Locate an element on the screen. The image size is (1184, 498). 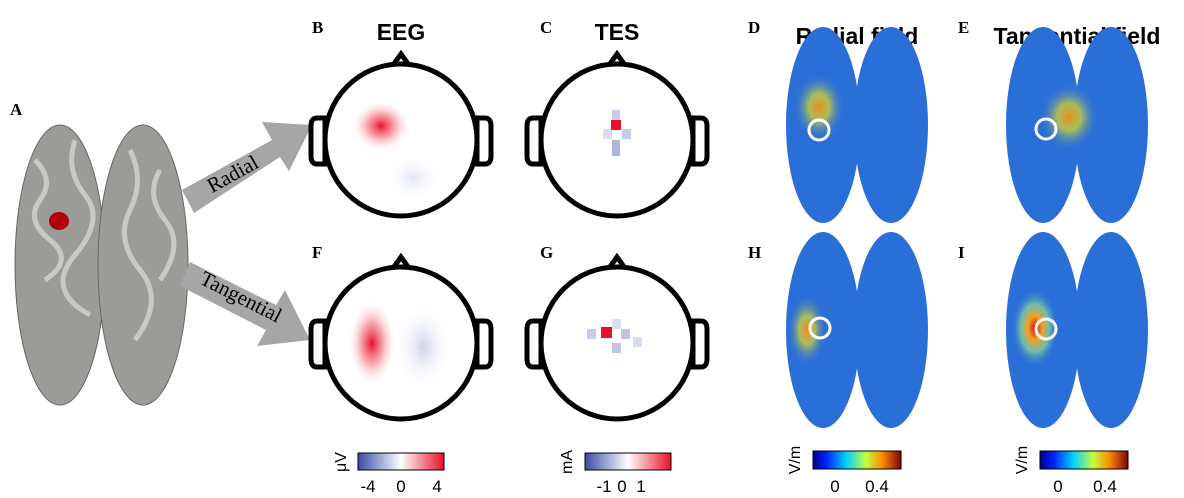
head-c is located at coordinates (617, 134).